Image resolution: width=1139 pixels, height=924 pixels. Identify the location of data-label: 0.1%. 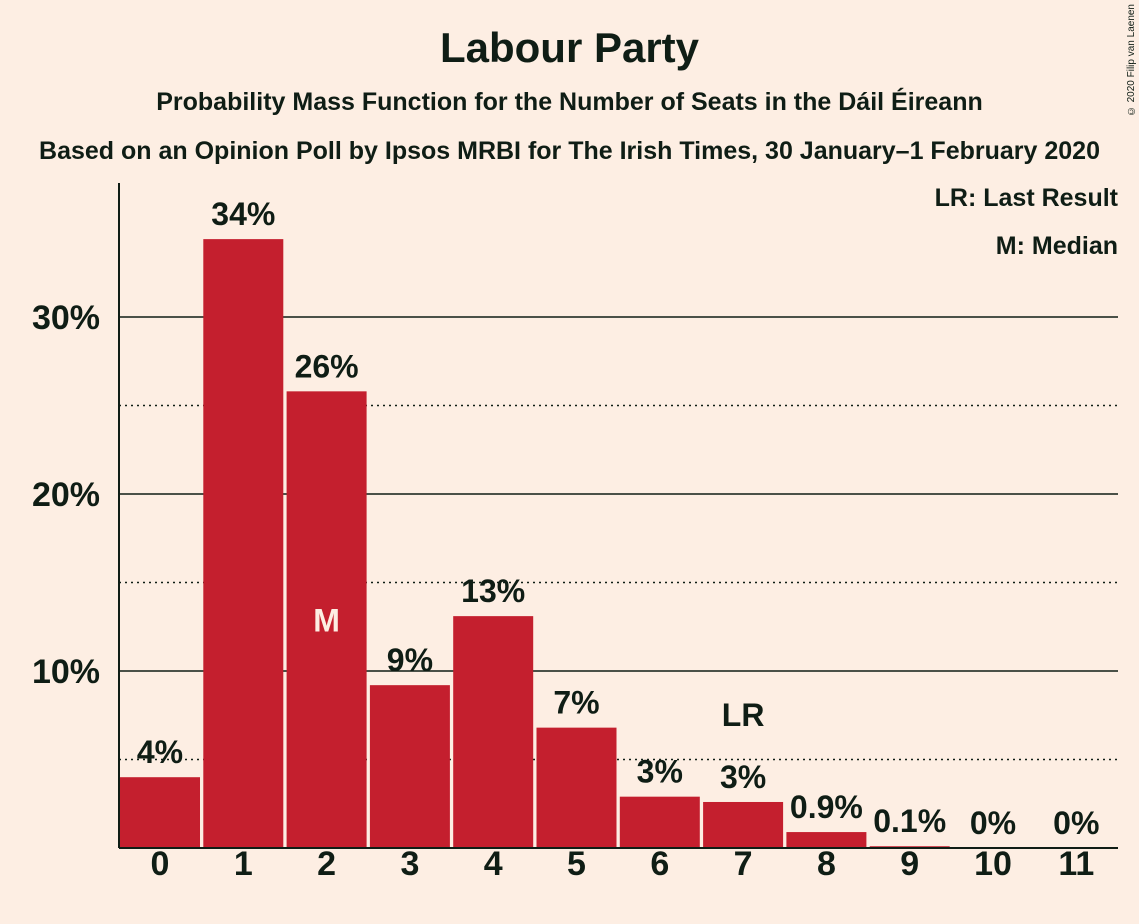
(909, 821).